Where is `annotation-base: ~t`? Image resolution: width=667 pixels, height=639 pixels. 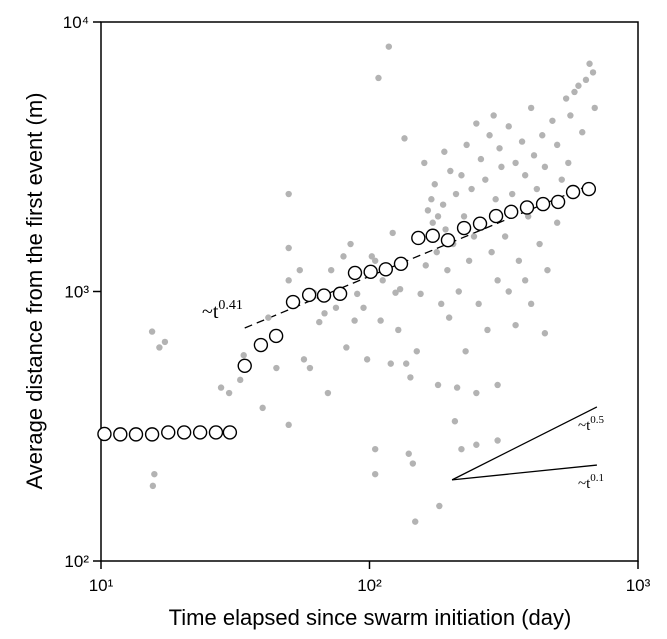 annotation-base: ~t is located at coordinates (584, 484).